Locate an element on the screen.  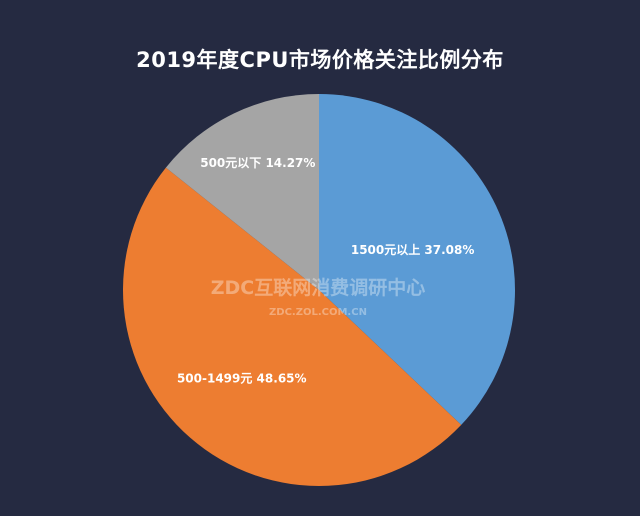
watermark-sub: ZDC.ZOL.COM.CN is located at coordinates (318, 312).